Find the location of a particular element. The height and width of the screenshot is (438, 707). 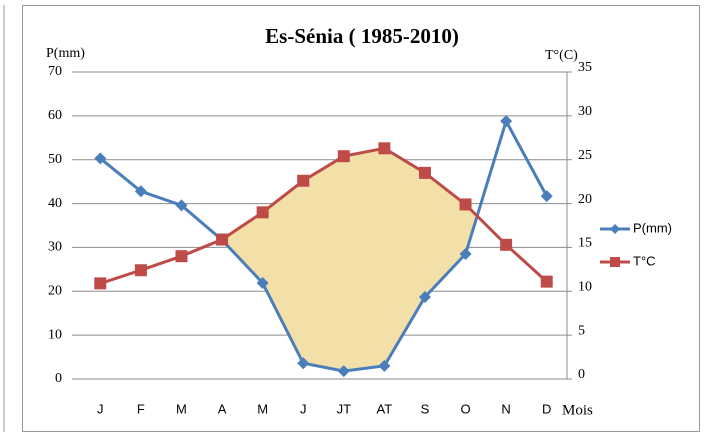

y-tick-label: 40 is located at coordinates (55, 203).